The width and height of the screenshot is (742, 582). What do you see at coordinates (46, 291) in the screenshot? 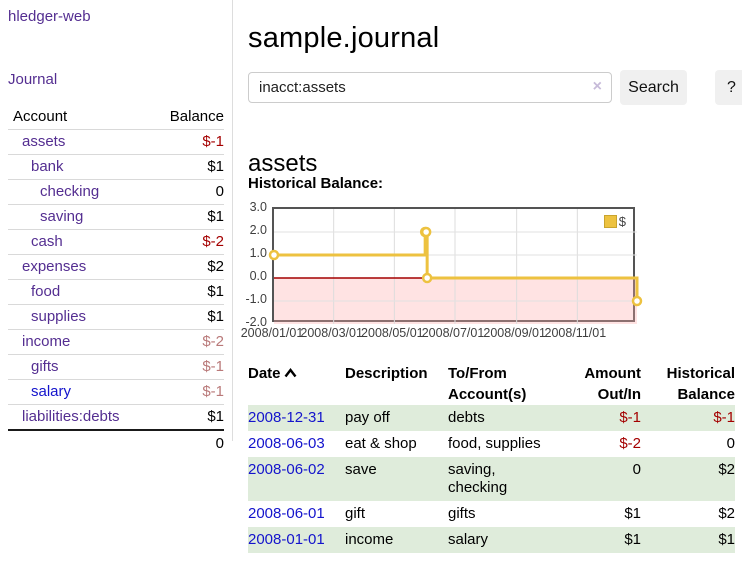
I see `account-link: food` at bounding box center [46, 291].